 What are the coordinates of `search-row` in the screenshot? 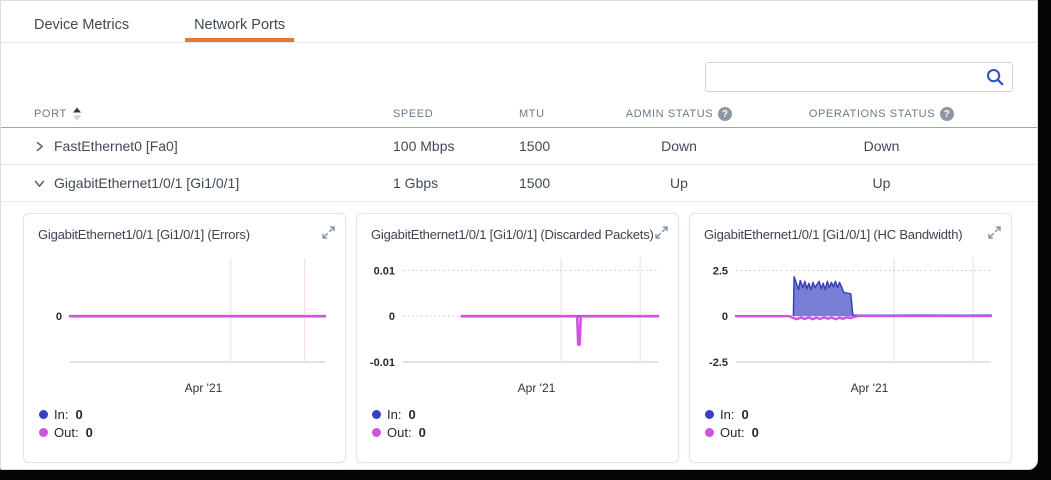 It's located at (519, 67).